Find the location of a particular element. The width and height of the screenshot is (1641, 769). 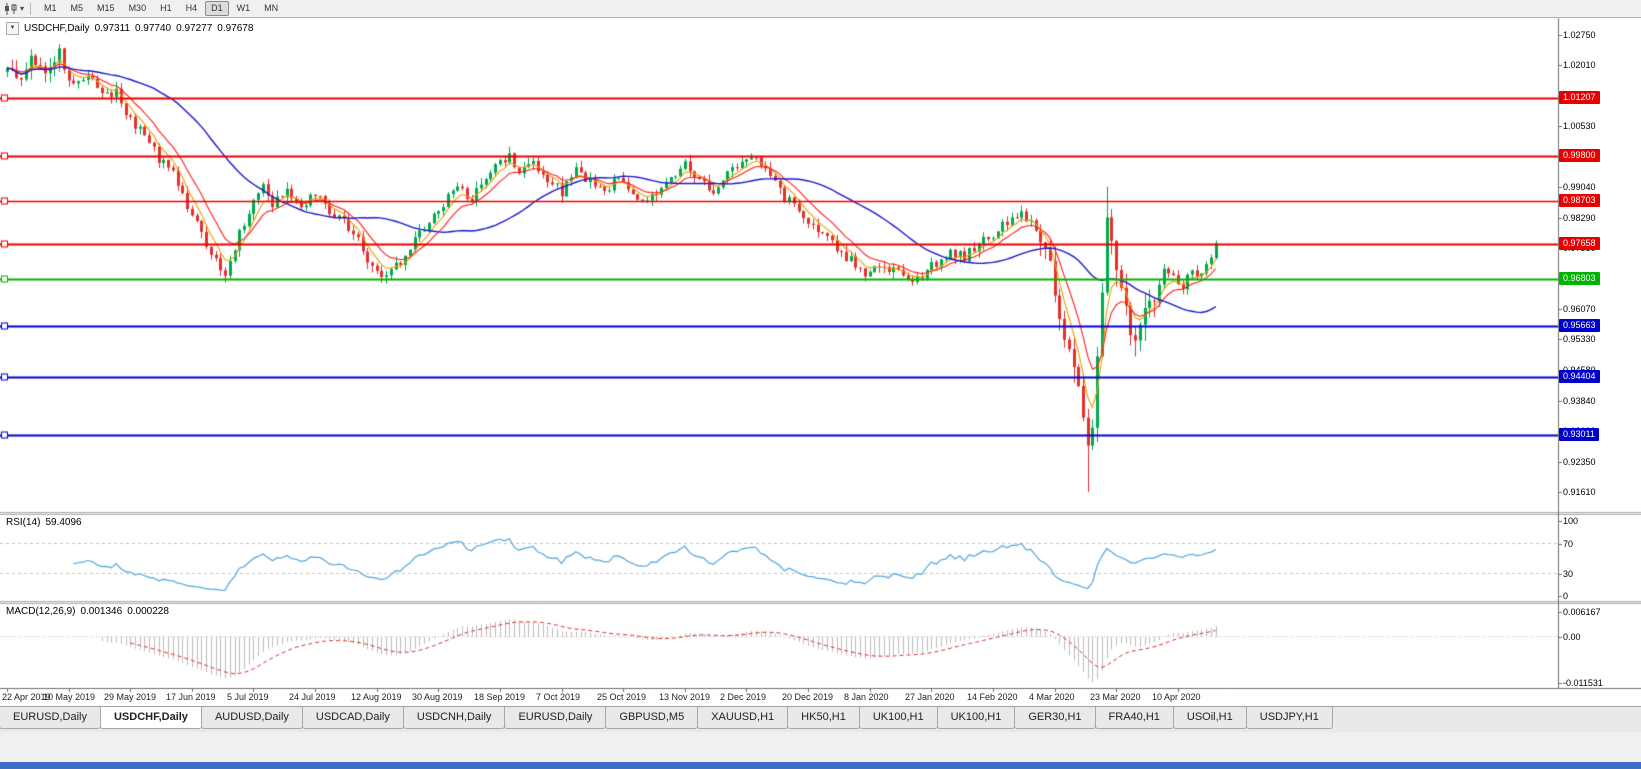

candlestick-chart-icon is located at coordinates (11, 8).